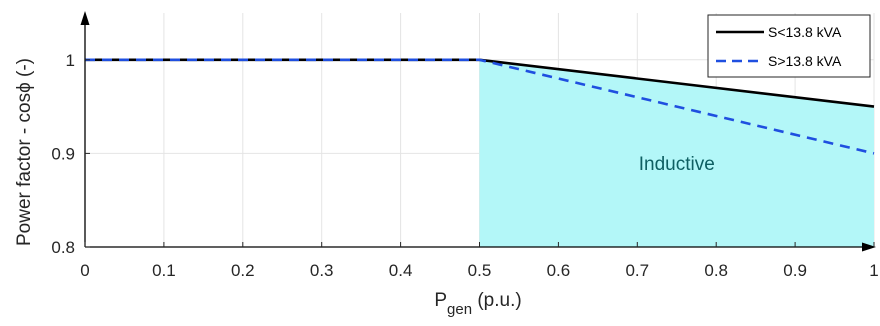  Describe the element at coordinates (401, 270) in the screenshot. I see `x-tick-label: 0.4` at that location.